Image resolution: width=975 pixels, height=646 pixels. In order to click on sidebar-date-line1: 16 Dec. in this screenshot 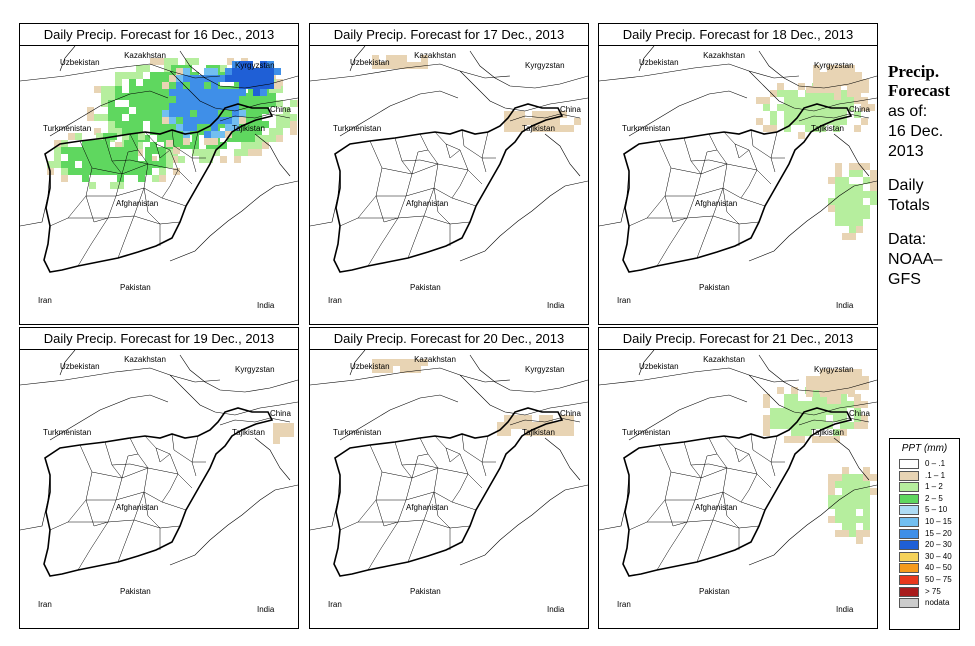, I will do `click(916, 131)`.